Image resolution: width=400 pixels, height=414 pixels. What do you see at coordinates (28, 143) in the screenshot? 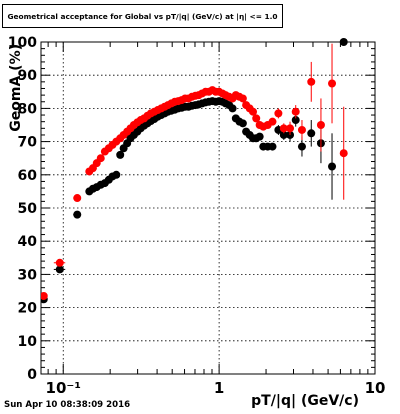
I see `y-tick-label: 70` at bounding box center [28, 143].